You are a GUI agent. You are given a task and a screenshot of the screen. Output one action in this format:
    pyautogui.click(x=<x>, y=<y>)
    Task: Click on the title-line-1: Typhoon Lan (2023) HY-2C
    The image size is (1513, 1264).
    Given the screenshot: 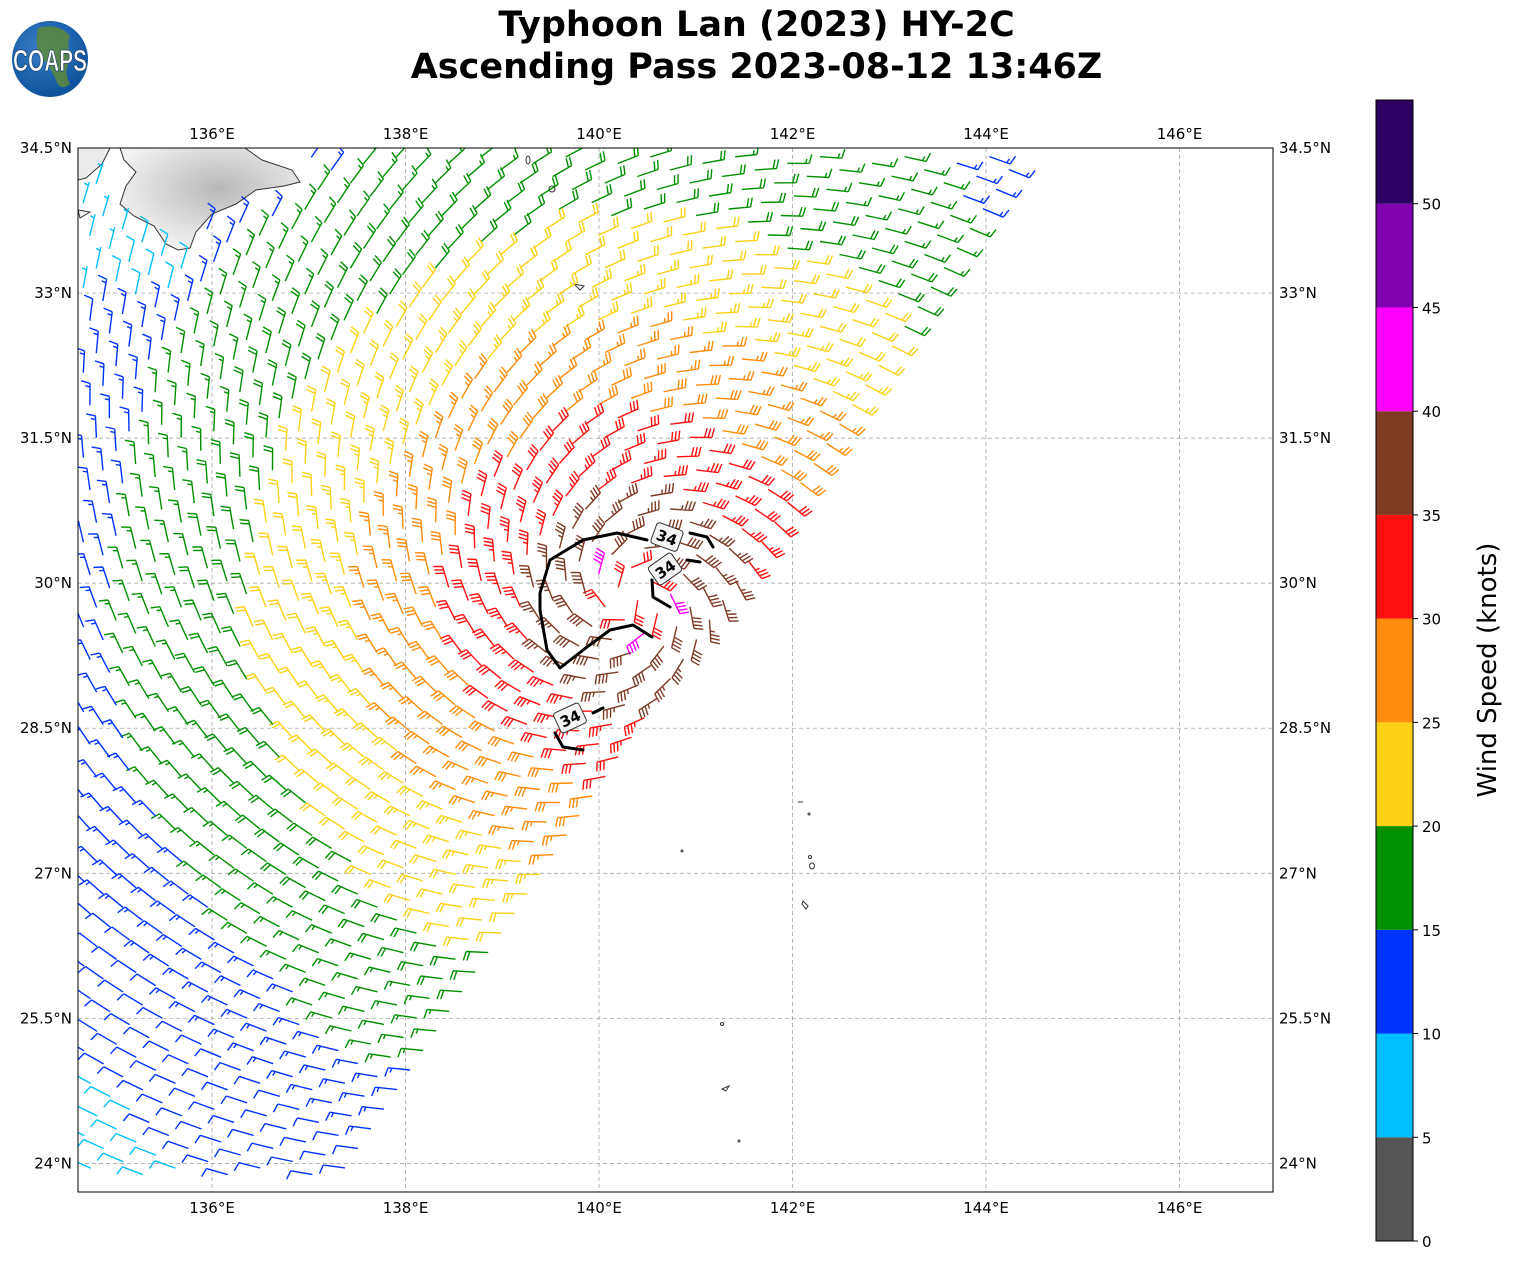 What is the action you would take?
    pyautogui.click(x=756, y=25)
    